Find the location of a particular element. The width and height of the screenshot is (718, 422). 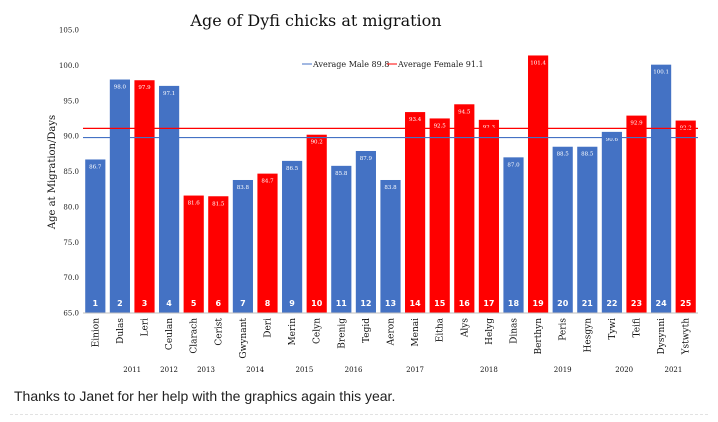

x-tick-label: Dinas is located at coordinates (515, 331).